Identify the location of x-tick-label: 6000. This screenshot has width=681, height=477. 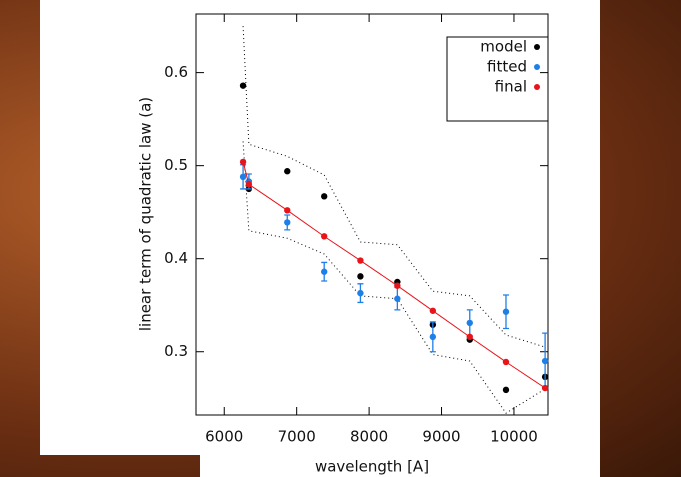
(224, 437).